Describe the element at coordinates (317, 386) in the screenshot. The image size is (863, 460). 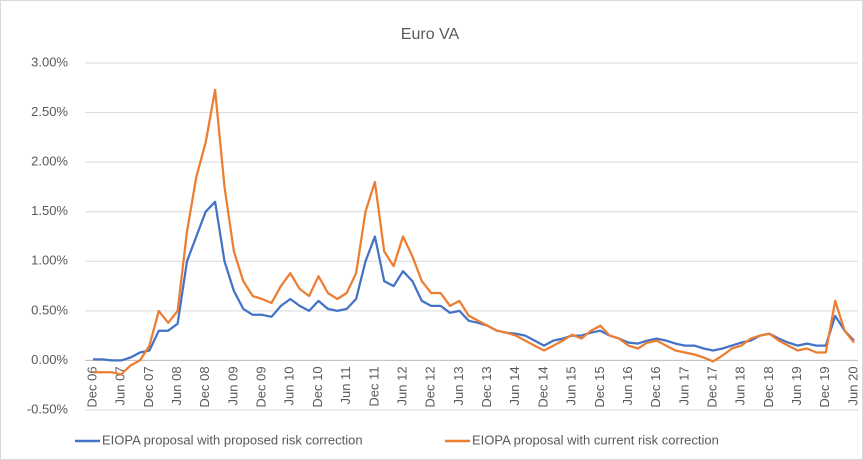
I see `x-tick-label: Dec 10` at that location.